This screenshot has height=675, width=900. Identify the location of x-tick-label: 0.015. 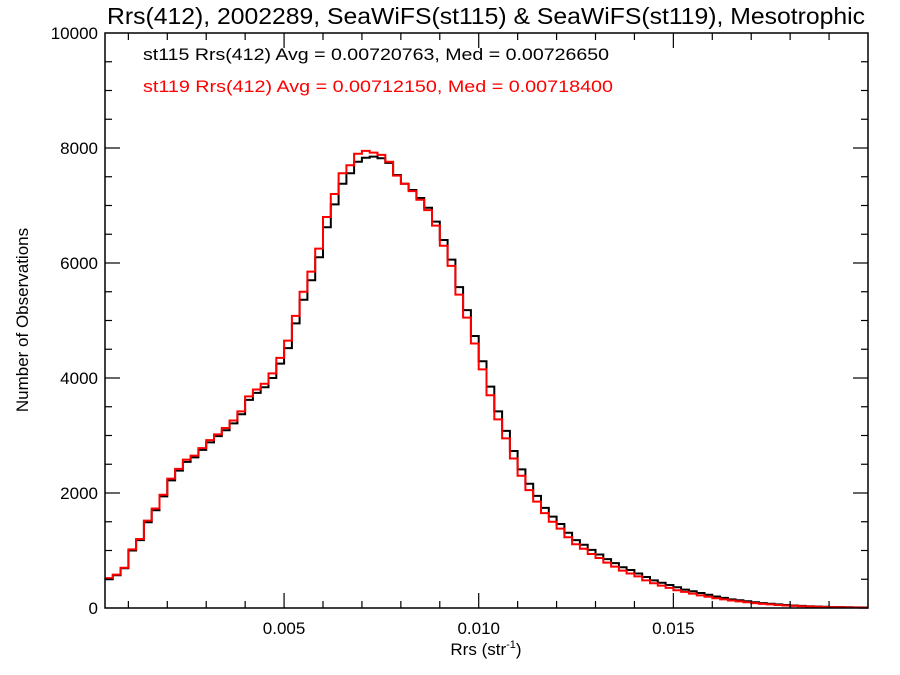
(673, 628).